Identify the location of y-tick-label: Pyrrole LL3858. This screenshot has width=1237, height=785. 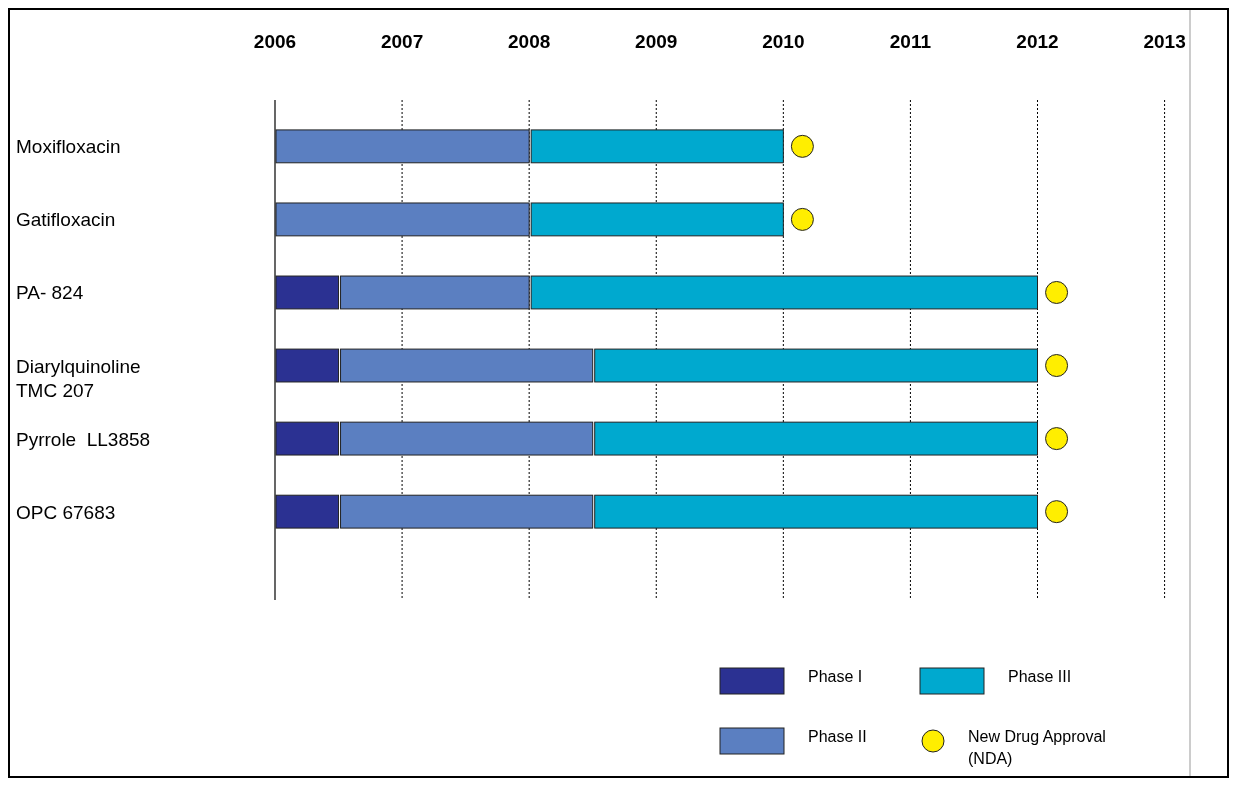
(83, 439).